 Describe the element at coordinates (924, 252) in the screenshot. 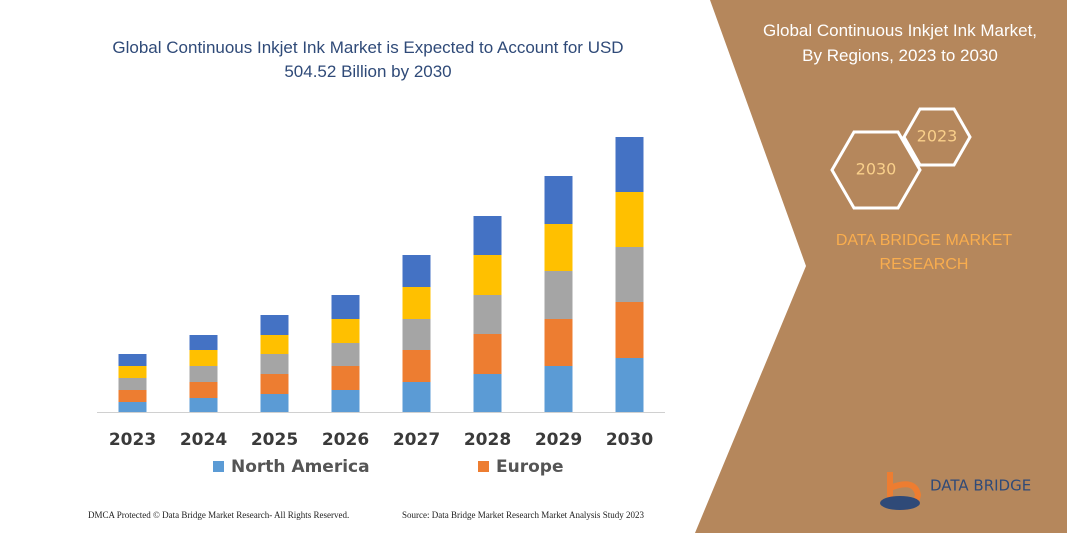

I see `brand-text: DATA BRIDGE MARKET RESEARCH` at that location.